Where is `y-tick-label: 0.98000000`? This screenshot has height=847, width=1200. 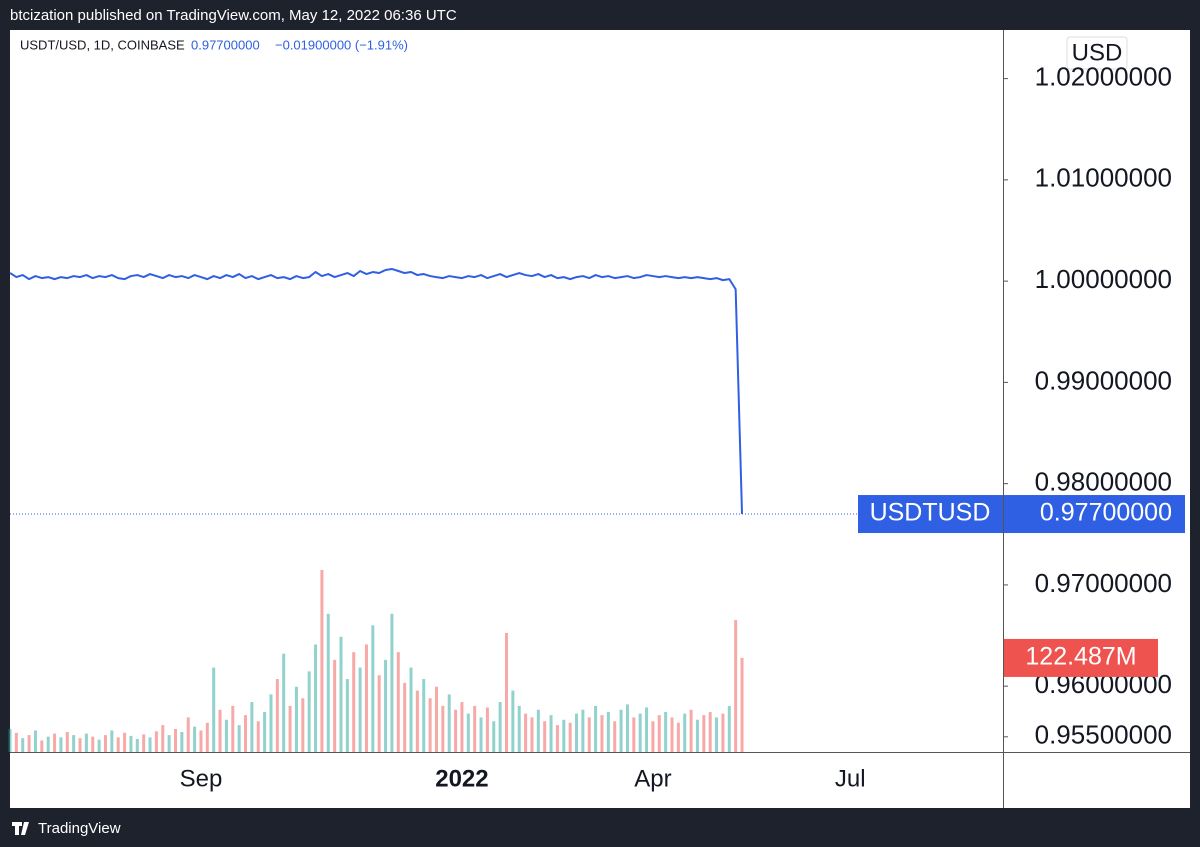 y-tick-label: 0.98000000 is located at coordinates (1103, 482).